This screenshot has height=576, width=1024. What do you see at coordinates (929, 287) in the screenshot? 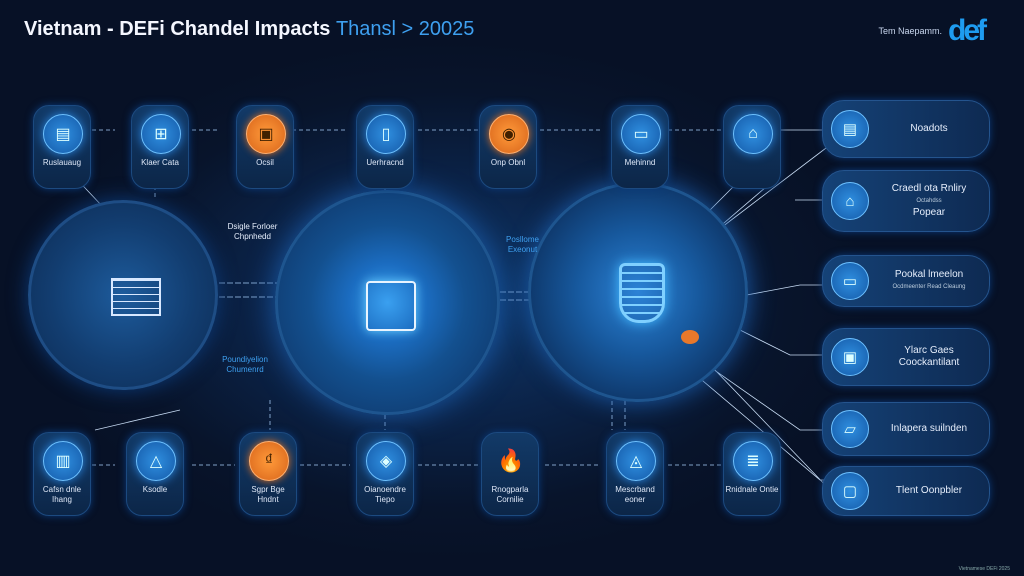
I see `right-card-subtitle: Ocdmeenter Read Cleaung` at bounding box center [929, 287].